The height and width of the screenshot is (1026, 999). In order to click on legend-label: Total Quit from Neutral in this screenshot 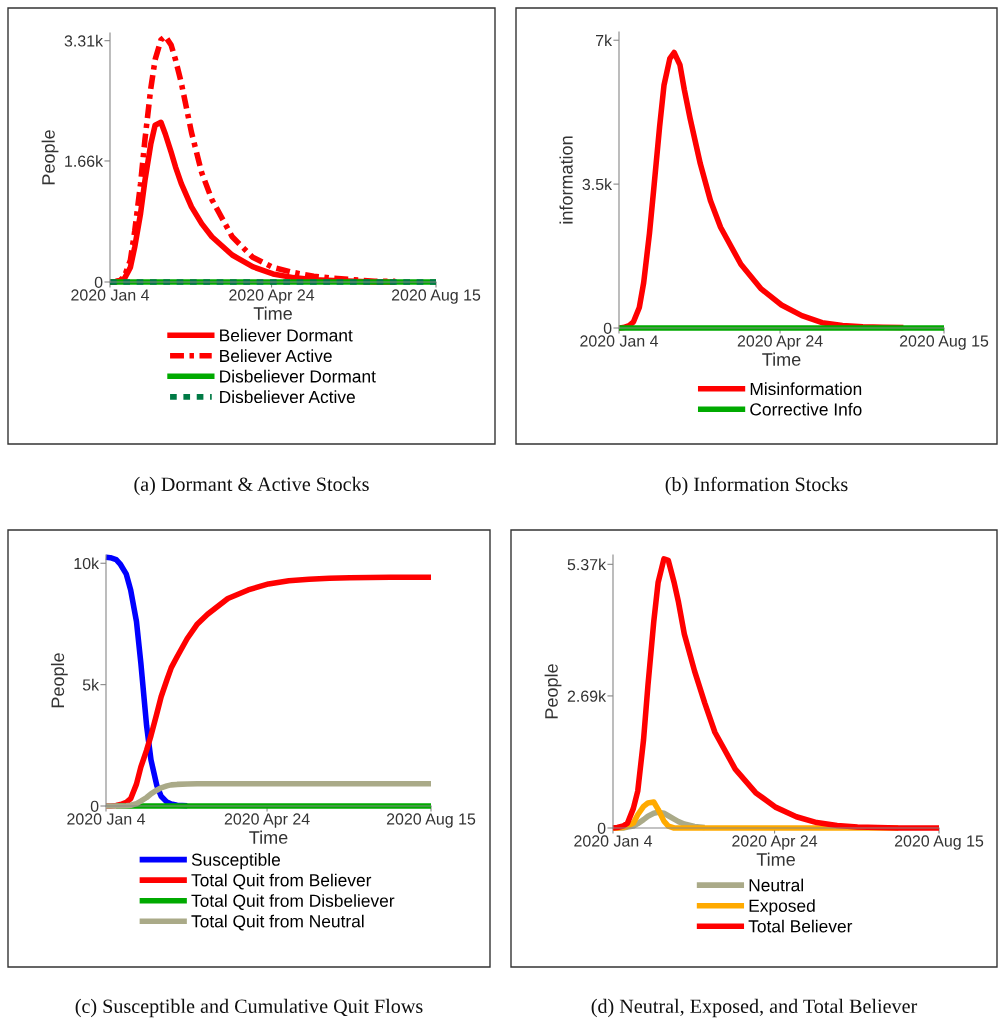, I will do `click(277, 922)`.